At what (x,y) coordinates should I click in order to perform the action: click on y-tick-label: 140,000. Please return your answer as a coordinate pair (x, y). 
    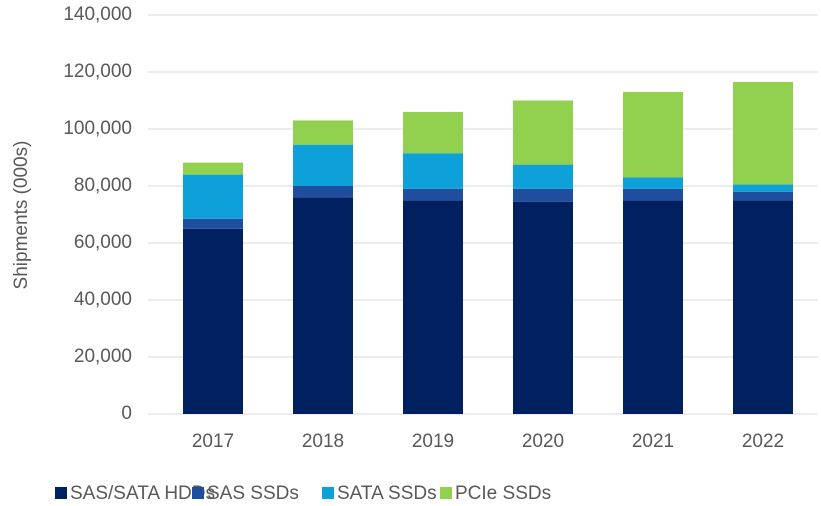
    Looking at the image, I should click on (97, 14).